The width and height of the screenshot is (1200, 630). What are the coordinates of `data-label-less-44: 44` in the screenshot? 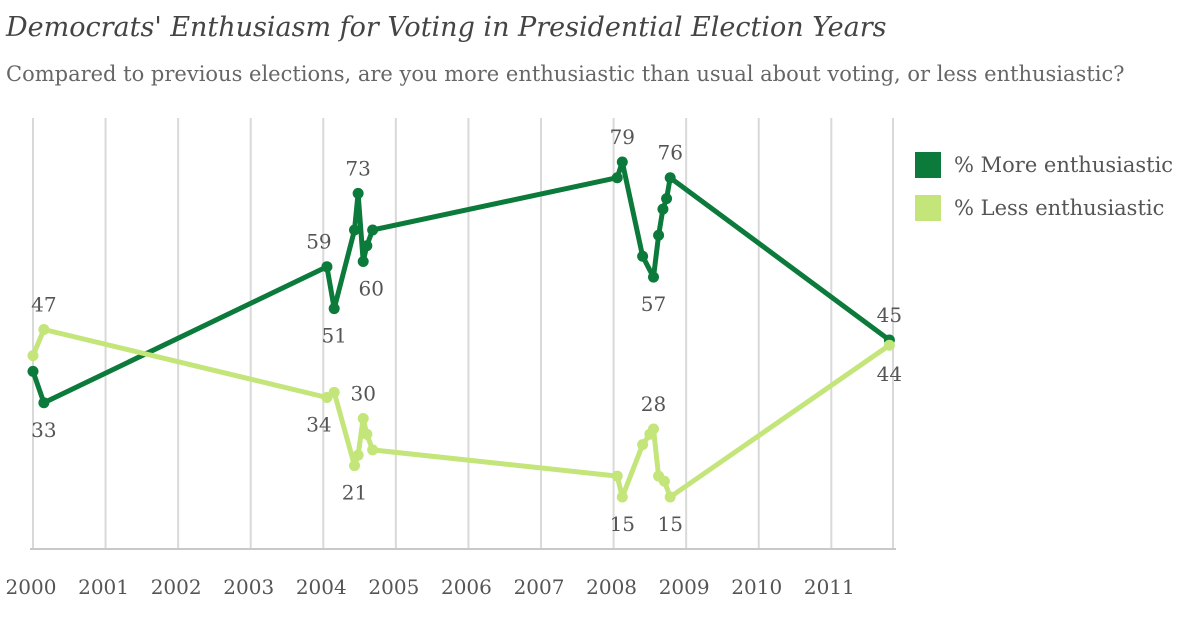 It's located at (889, 374).